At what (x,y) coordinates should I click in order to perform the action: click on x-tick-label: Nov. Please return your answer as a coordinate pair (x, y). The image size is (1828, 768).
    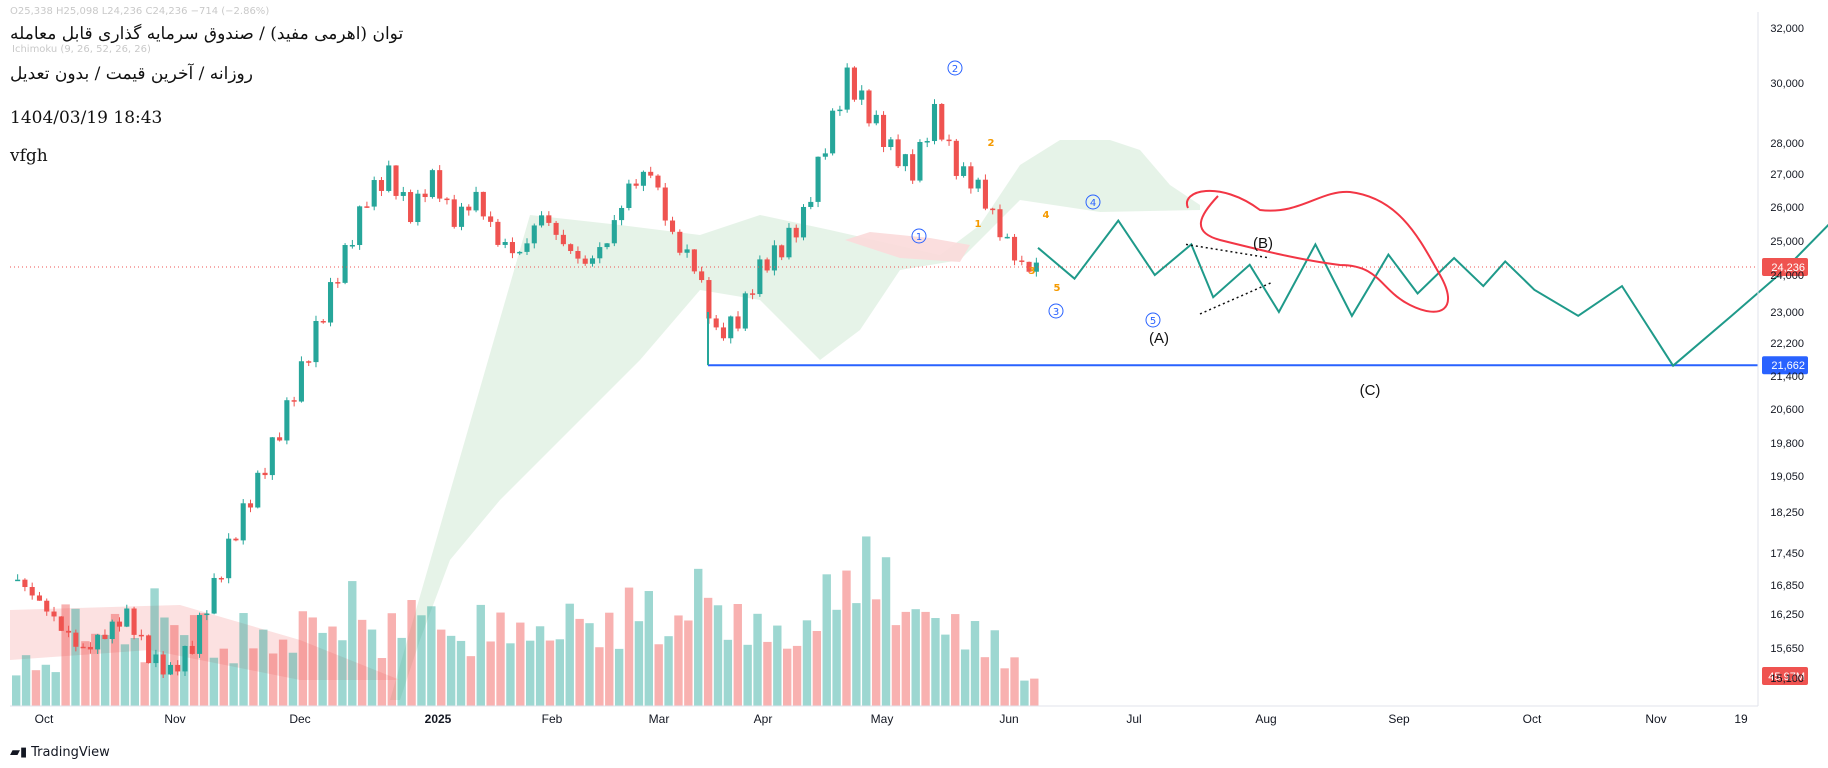
    Looking at the image, I should click on (1655, 719).